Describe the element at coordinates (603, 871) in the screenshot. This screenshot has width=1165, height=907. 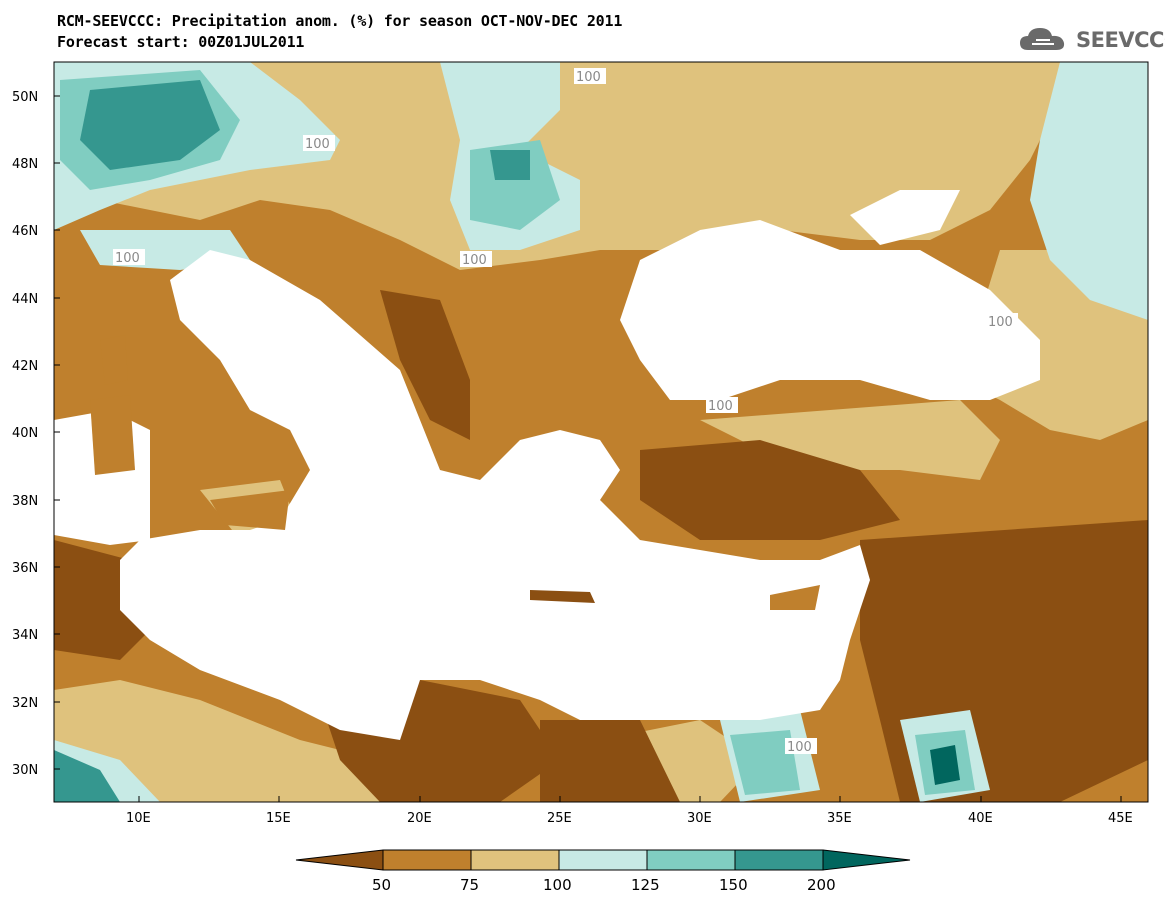
I see `colorbar: 50 75 100 125 150 200` at that location.